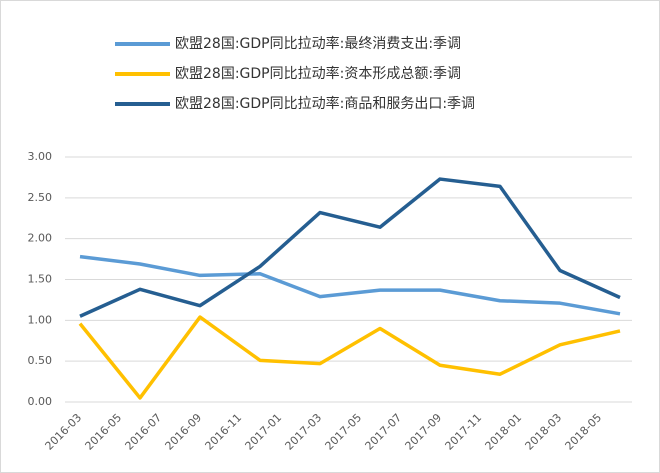 Image resolution: width=660 pixels, height=473 pixels. Describe the element at coordinates (40, 401) in the screenshot. I see `y-tick-label: 0.00` at that location.